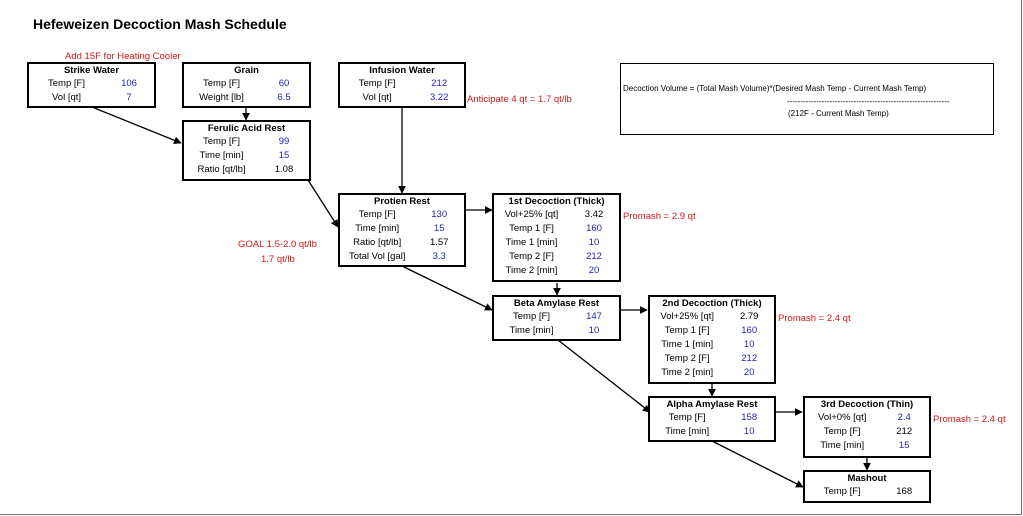 Image resolution: width=1023 pixels, height=516 pixels. What do you see at coordinates (712, 373) in the screenshot?
I see `data-row: Time 2 [min] 20` at bounding box center [712, 373].